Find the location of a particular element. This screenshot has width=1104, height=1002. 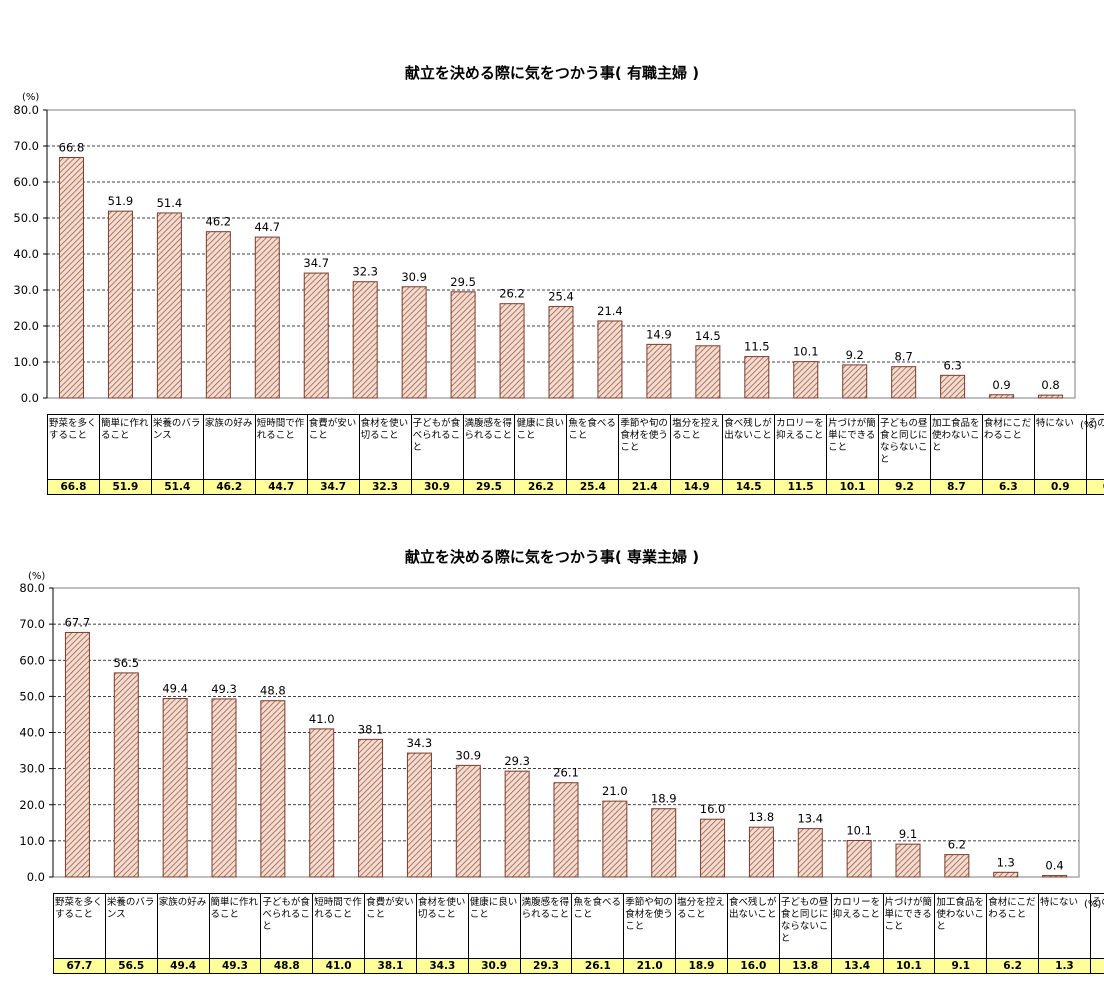

bar-value-label: 0.9 is located at coordinates (1001, 385).